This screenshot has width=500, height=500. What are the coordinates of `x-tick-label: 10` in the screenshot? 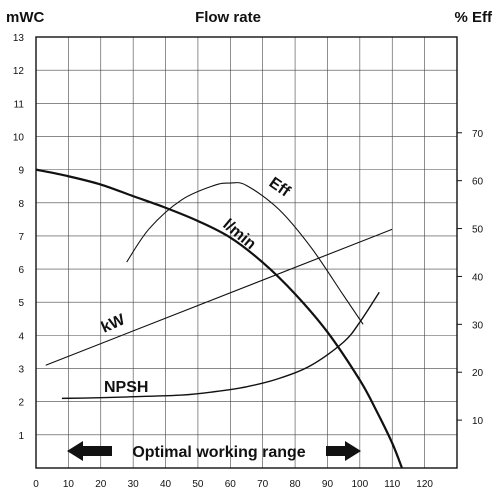 It's located at (69, 484).